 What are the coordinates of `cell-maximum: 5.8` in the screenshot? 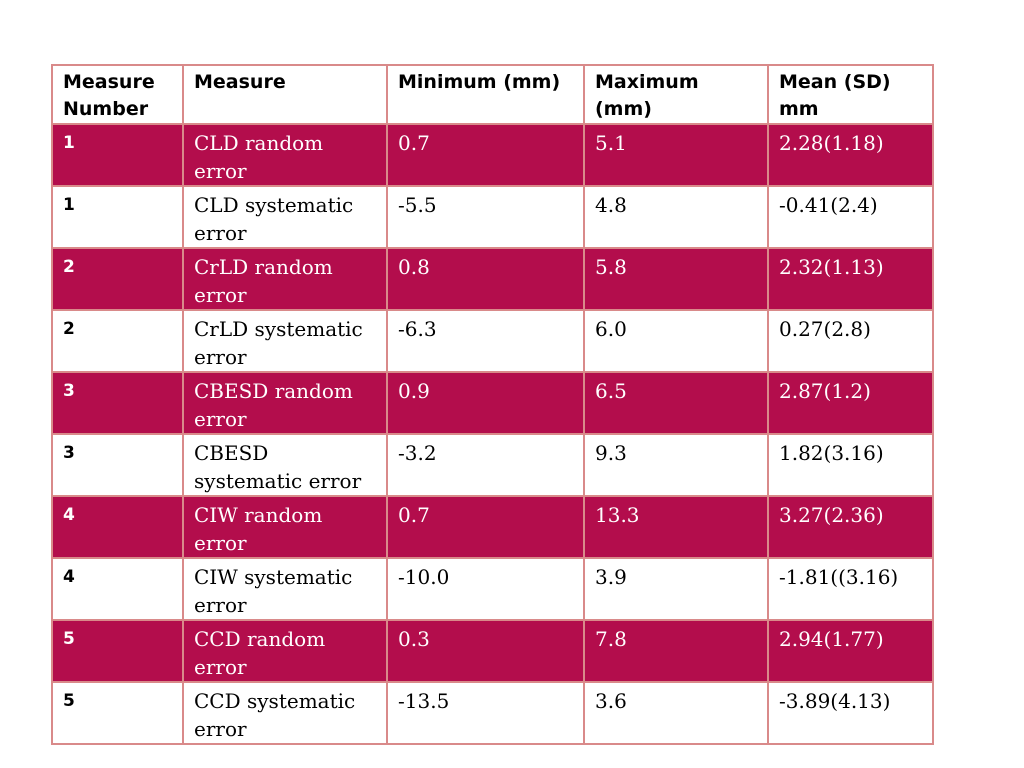 It's located at (676, 279).